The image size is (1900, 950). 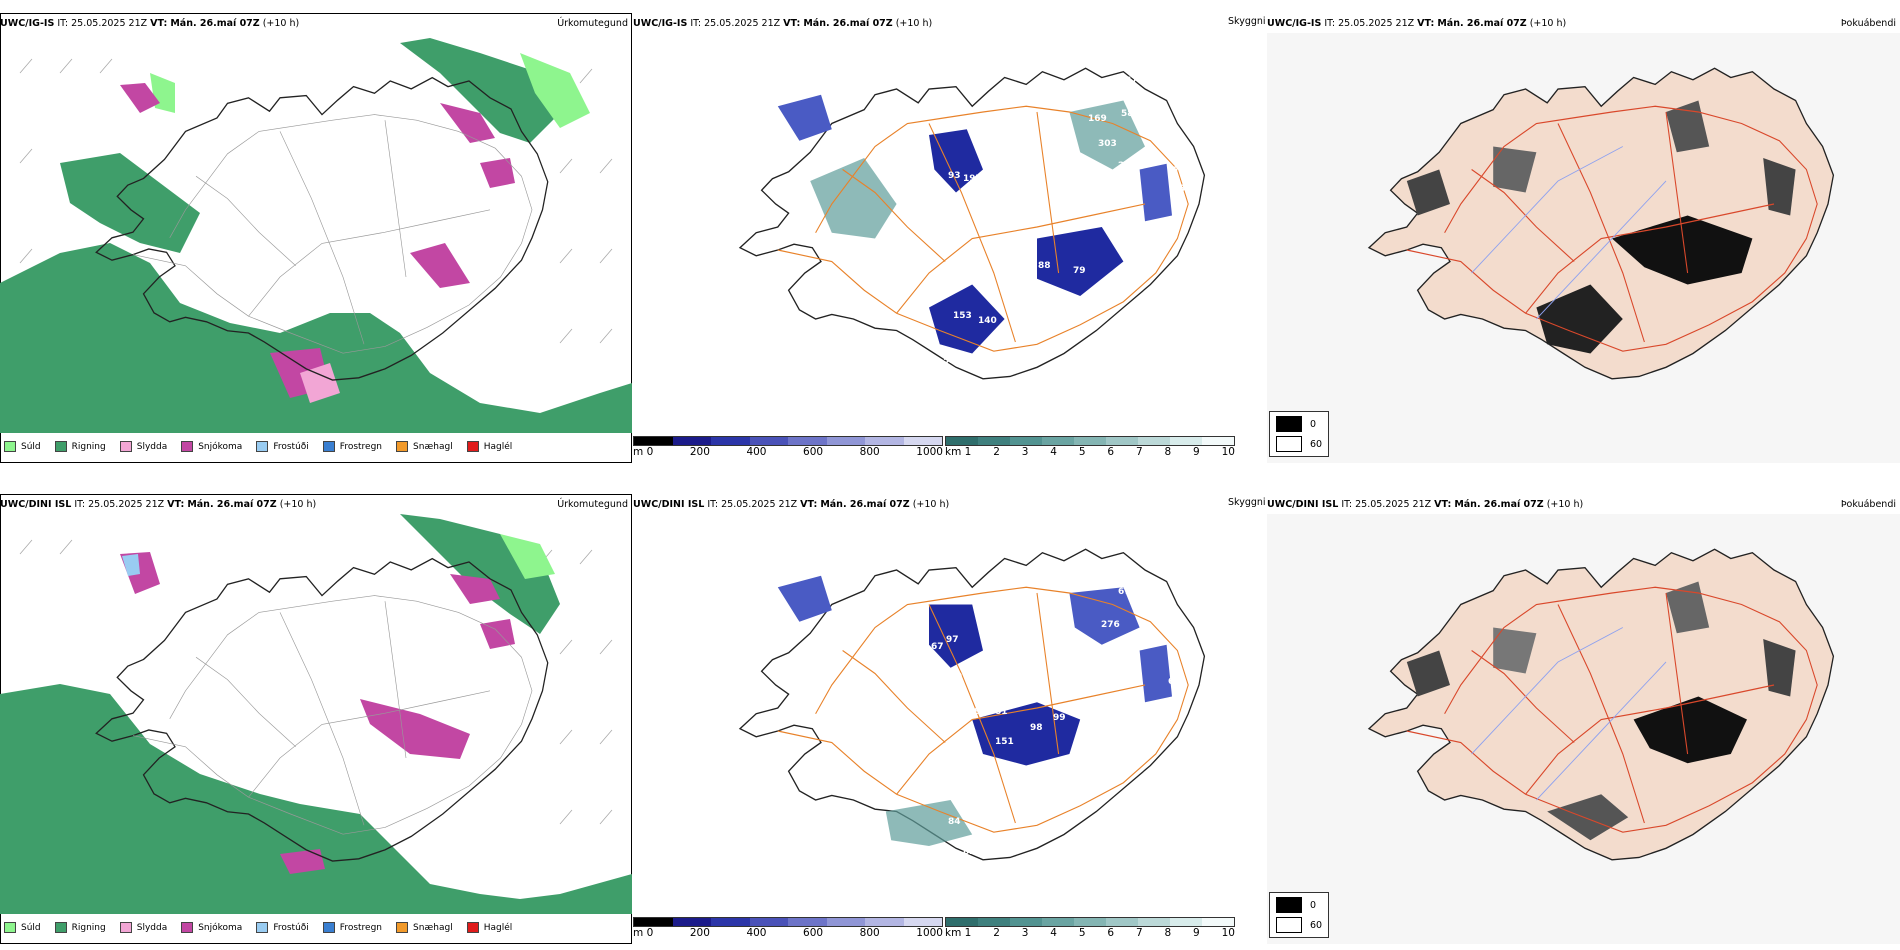 What do you see at coordinates (1868, 504) in the screenshot?
I see `fog-type-label-2: Þokuábendi` at bounding box center [1868, 504].